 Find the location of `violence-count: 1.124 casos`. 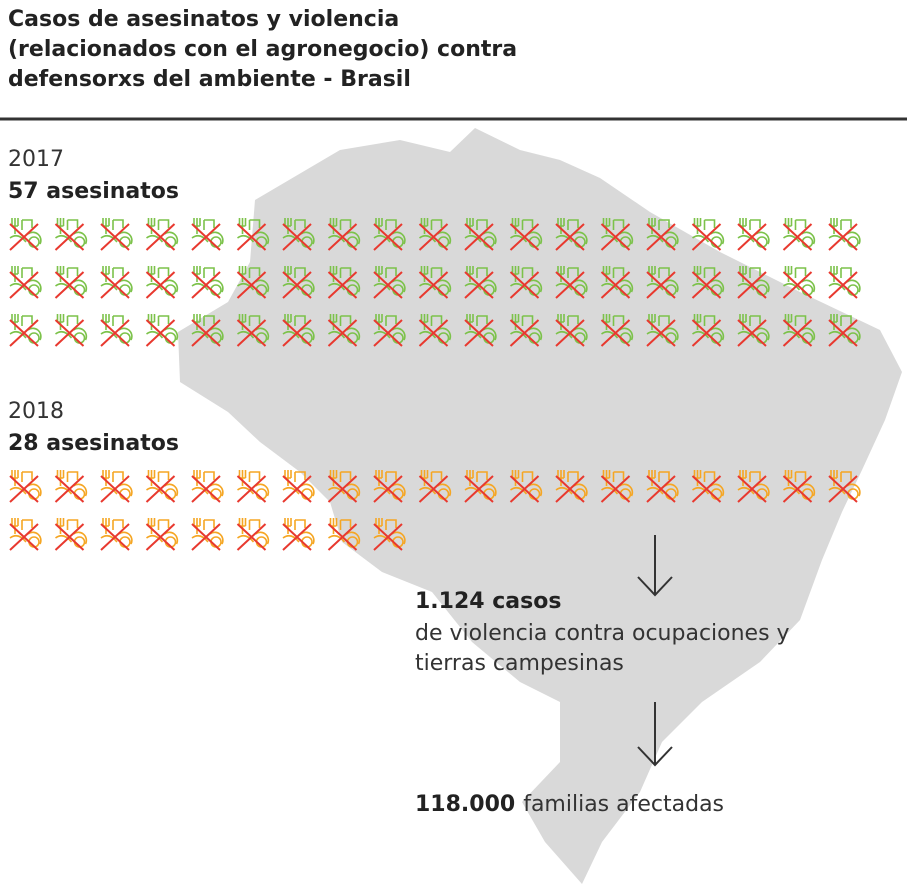

violence-count: 1.124 casos is located at coordinates (488, 601).